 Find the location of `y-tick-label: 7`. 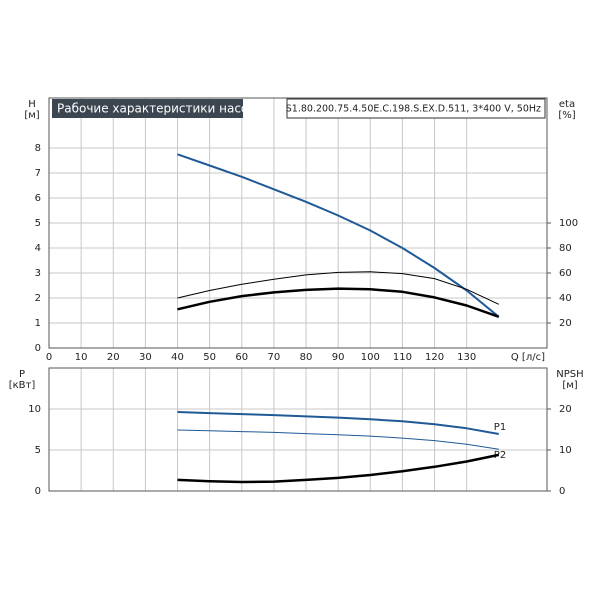

y-tick-label: 7 is located at coordinates (38, 173).